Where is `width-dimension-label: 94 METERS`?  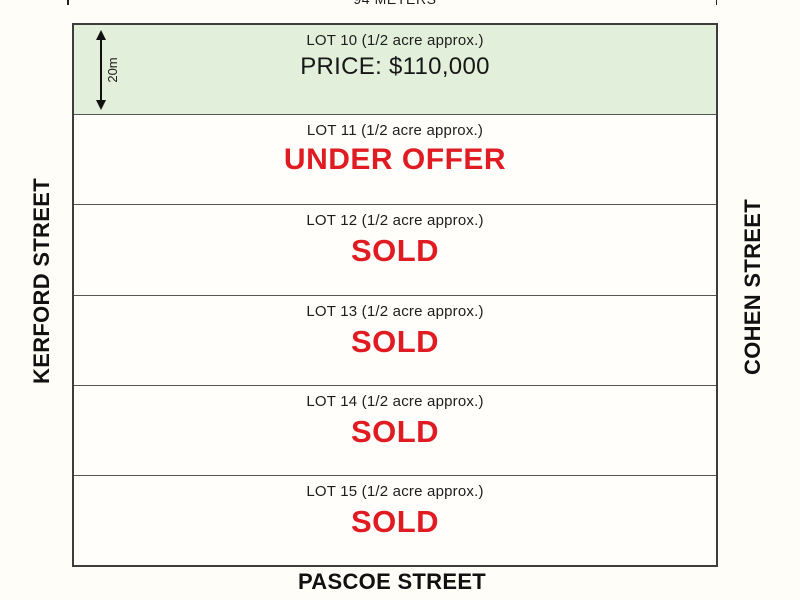
width-dimension-label: 94 METERS is located at coordinates (395, 3).